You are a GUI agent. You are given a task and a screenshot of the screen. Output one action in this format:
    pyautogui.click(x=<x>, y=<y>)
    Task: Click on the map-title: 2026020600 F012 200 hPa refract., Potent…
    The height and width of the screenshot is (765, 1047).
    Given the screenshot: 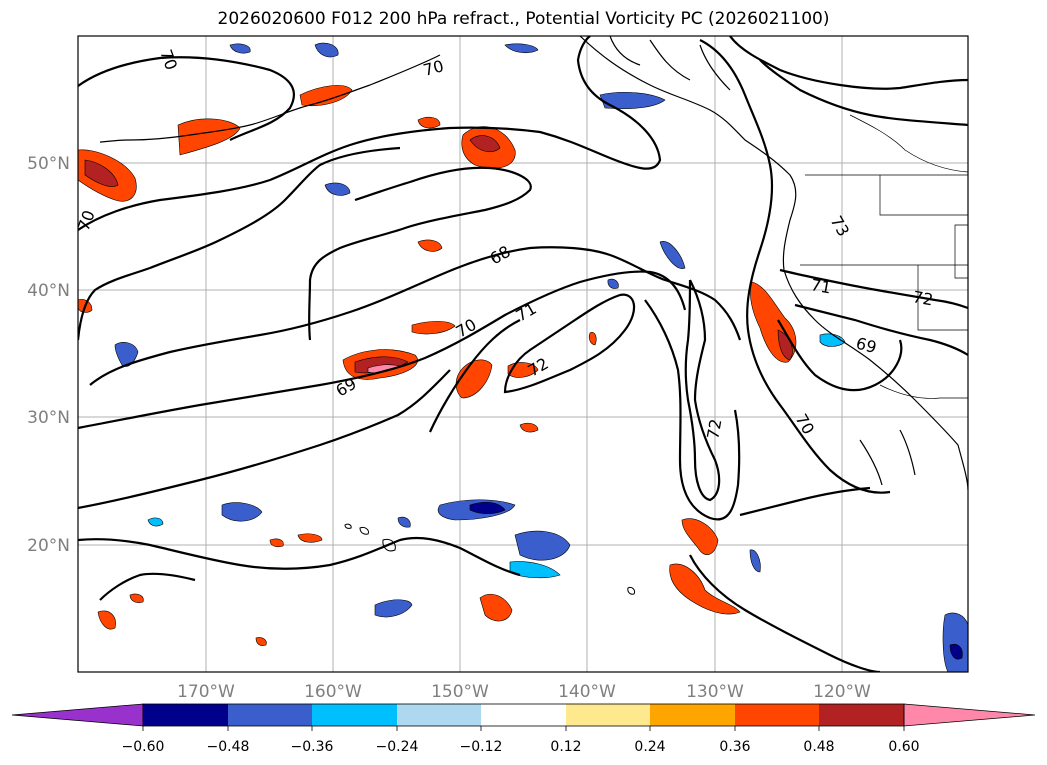 What is the action you would take?
    pyautogui.click(x=523, y=19)
    